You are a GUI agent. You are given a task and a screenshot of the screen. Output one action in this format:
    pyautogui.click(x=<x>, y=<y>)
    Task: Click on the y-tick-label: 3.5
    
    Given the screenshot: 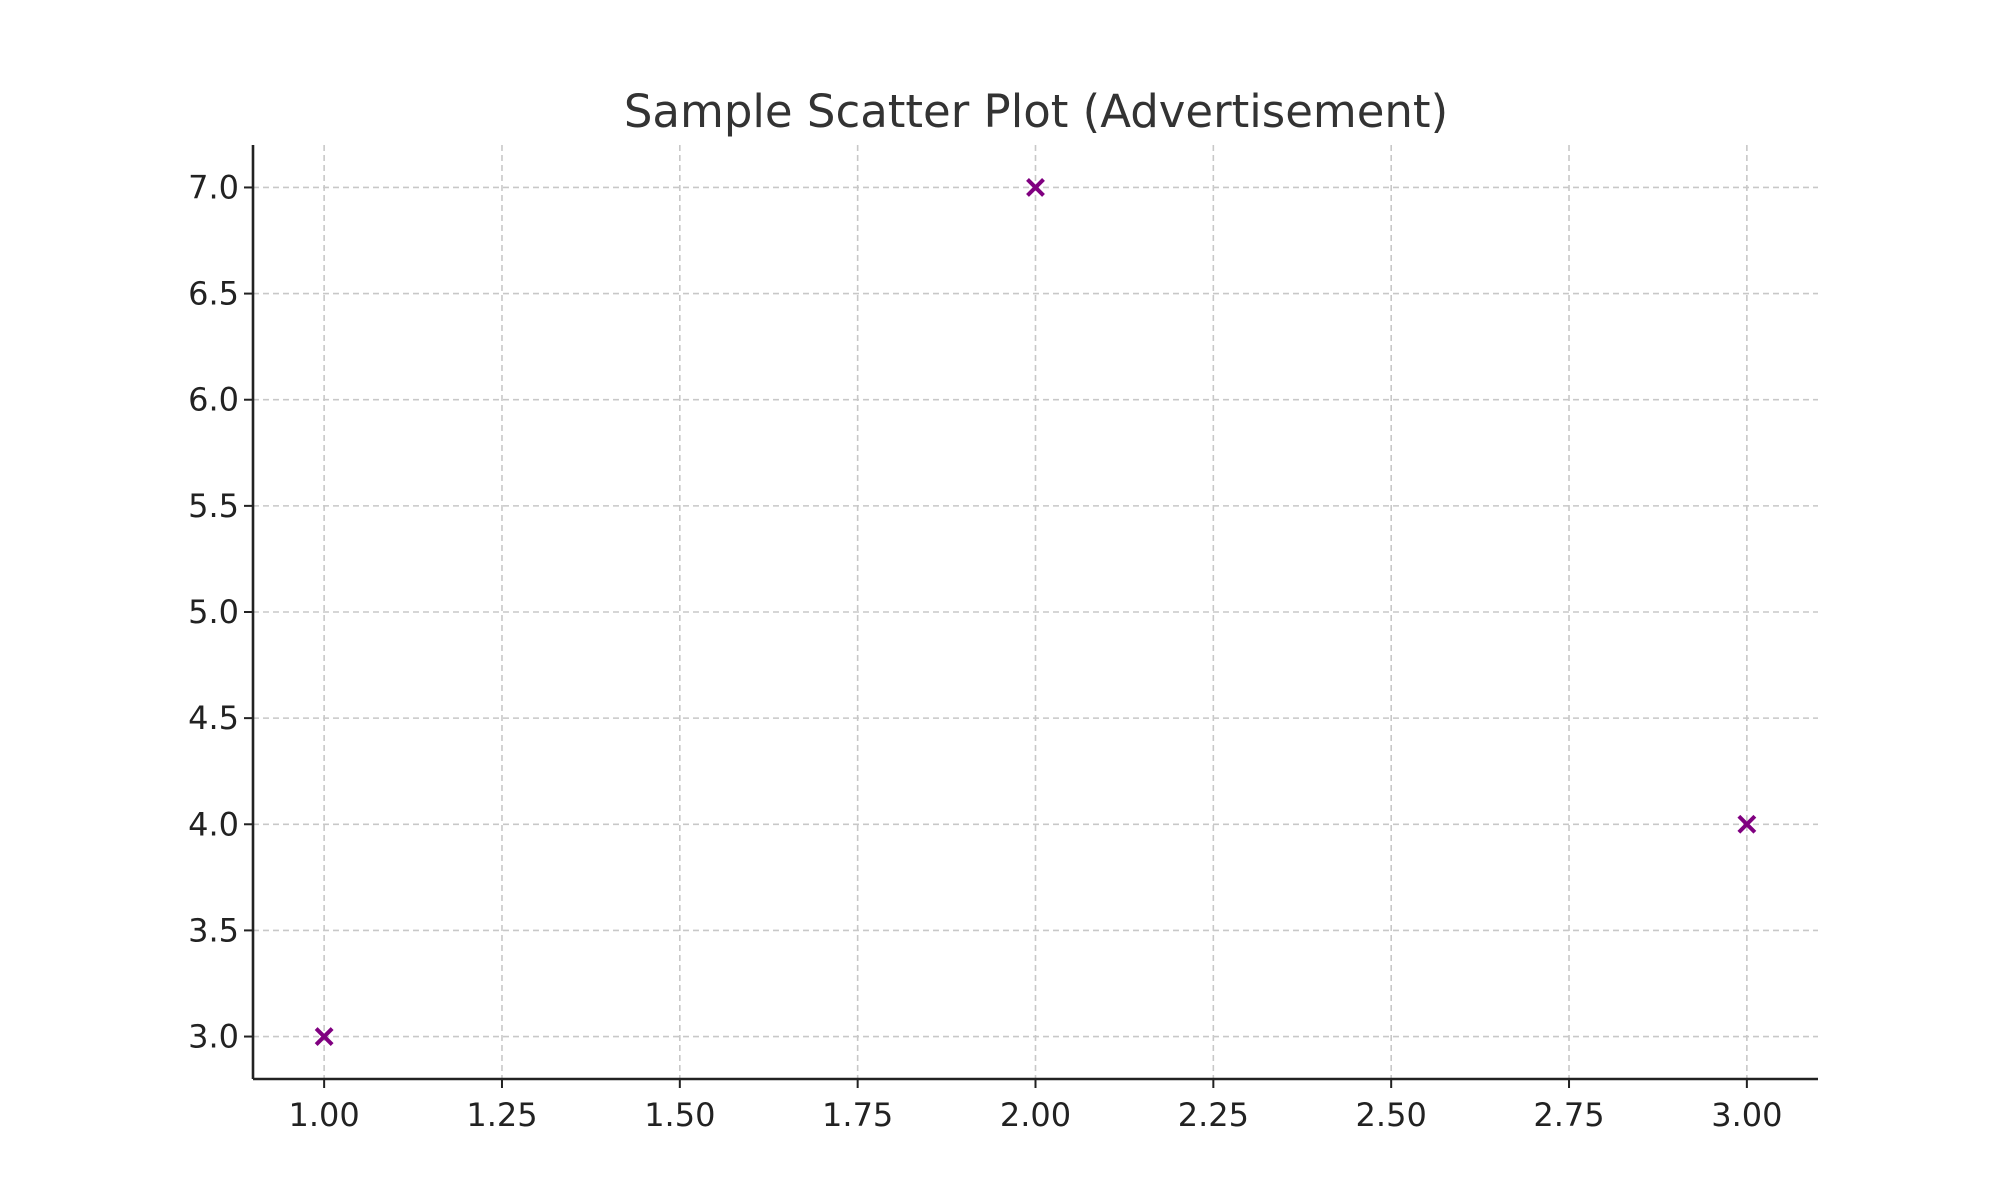 What is the action you would take?
    pyautogui.click(x=213, y=930)
    